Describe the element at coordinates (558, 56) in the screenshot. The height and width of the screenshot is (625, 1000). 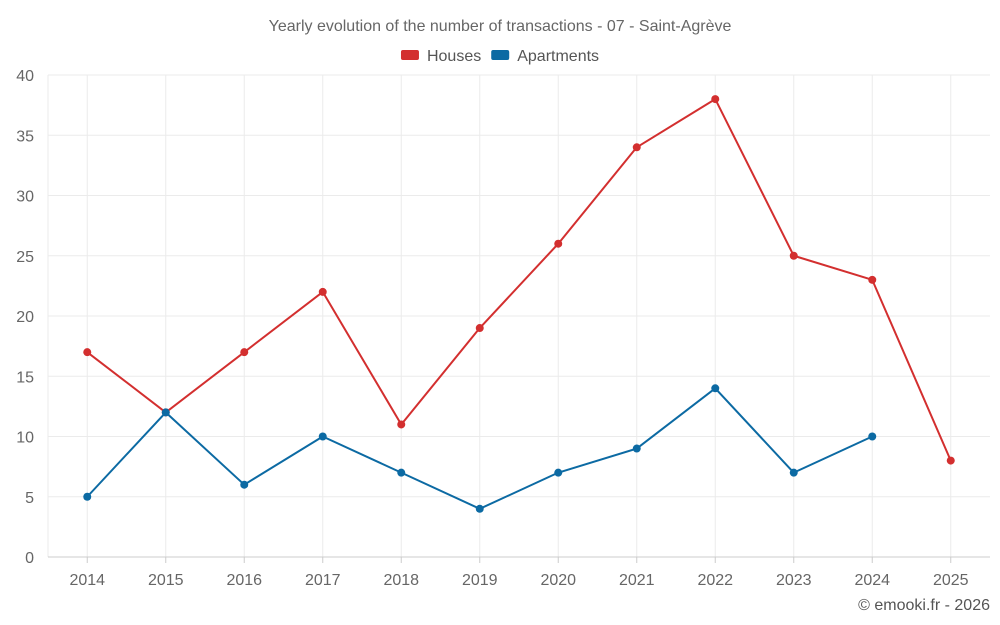
I see `legend-label: Apartments` at that location.